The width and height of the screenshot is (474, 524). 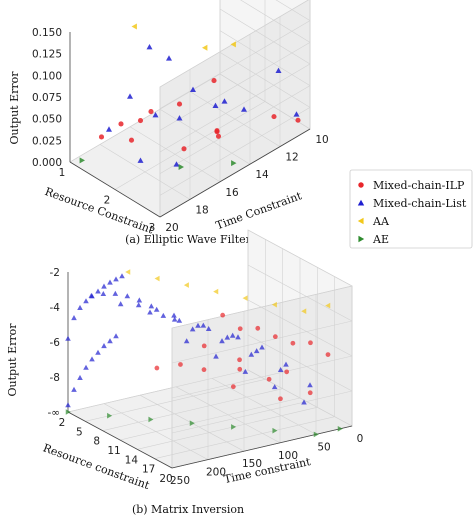 I want to click on mi-caption: (b) Matrix Inversion, so click(x=188, y=509).